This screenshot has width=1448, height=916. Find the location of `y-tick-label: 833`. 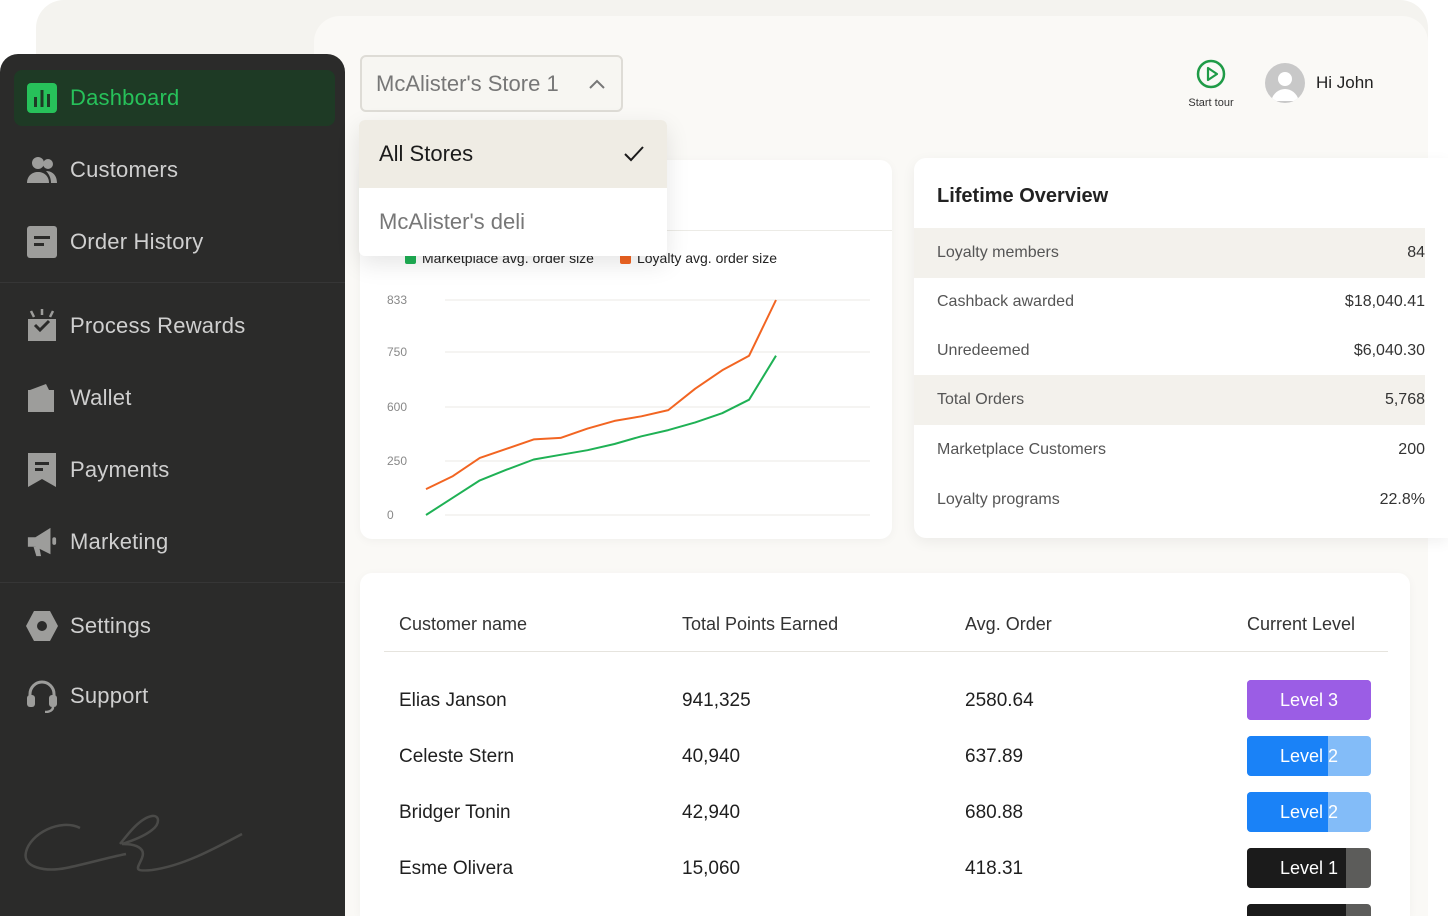

y-tick-label: 833 is located at coordinates (397, 300).